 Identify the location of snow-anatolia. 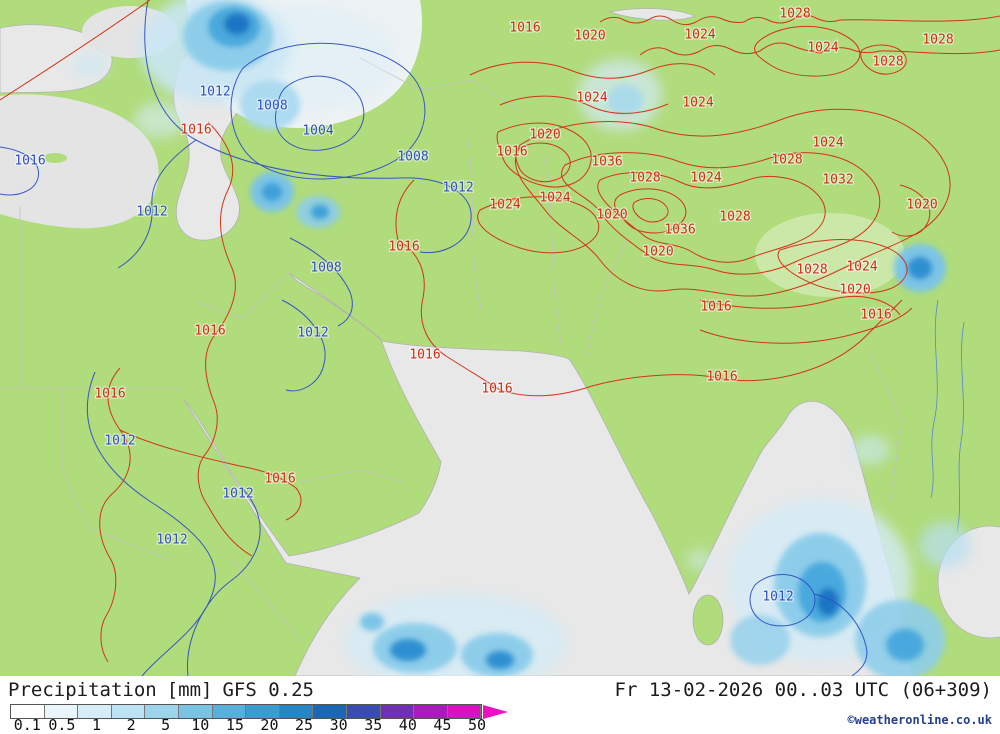
(79, 161).